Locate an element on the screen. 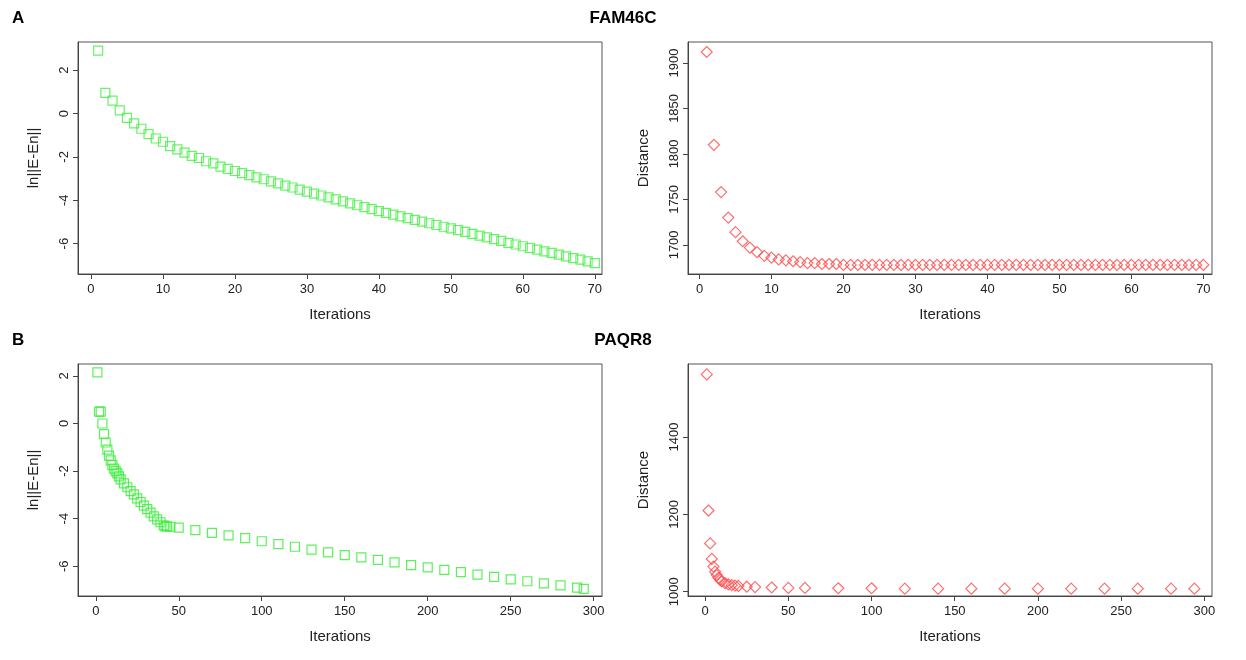  y-tick-label: -6 is located at coordinates (63, 566).